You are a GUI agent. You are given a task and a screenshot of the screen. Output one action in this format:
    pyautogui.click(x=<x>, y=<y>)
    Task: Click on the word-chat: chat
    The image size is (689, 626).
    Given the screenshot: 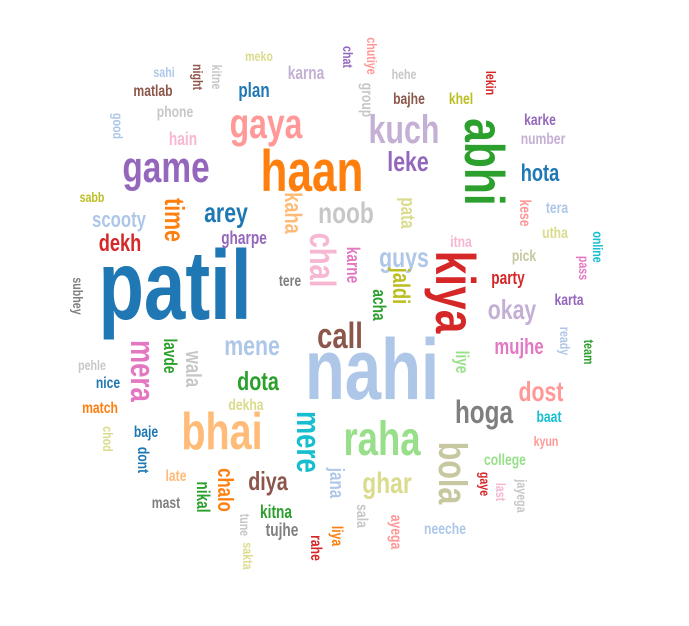 What is the action you would take?
    pyautogui.click(x=348, y=57)
    